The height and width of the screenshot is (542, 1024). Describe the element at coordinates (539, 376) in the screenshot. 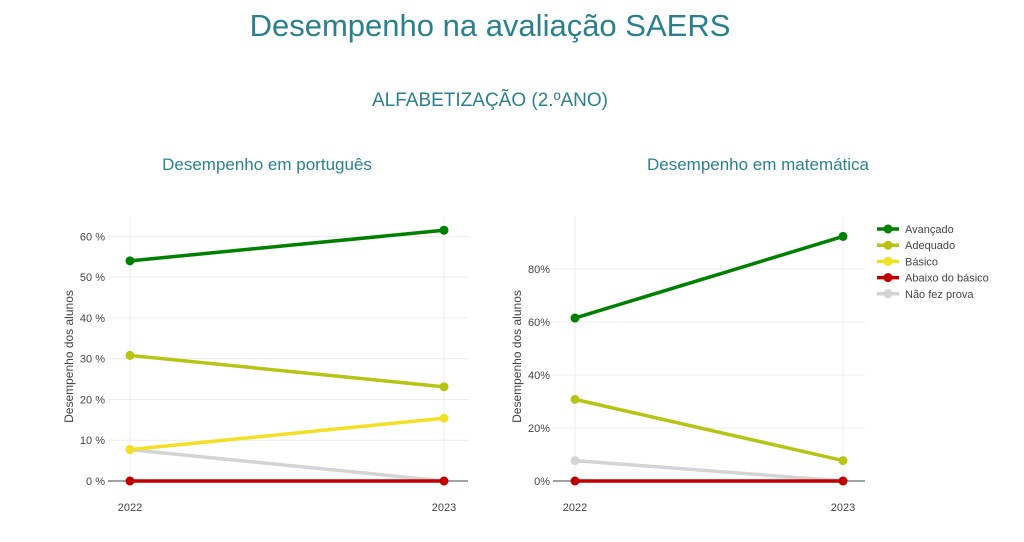

I see `y-tick-label: 40%` at that location.